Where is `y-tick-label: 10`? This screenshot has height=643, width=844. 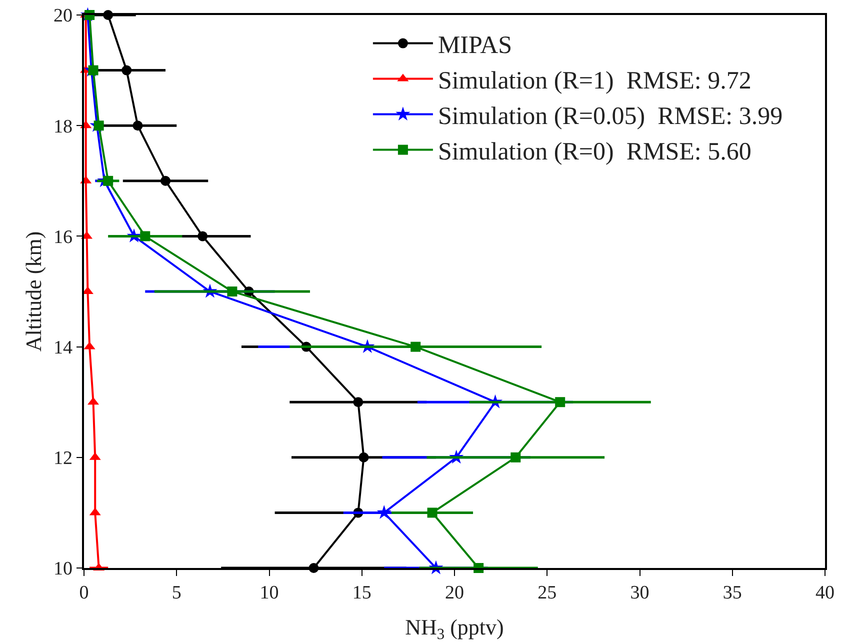 y-tick-label: 10 is located at coordinates (62, 569).